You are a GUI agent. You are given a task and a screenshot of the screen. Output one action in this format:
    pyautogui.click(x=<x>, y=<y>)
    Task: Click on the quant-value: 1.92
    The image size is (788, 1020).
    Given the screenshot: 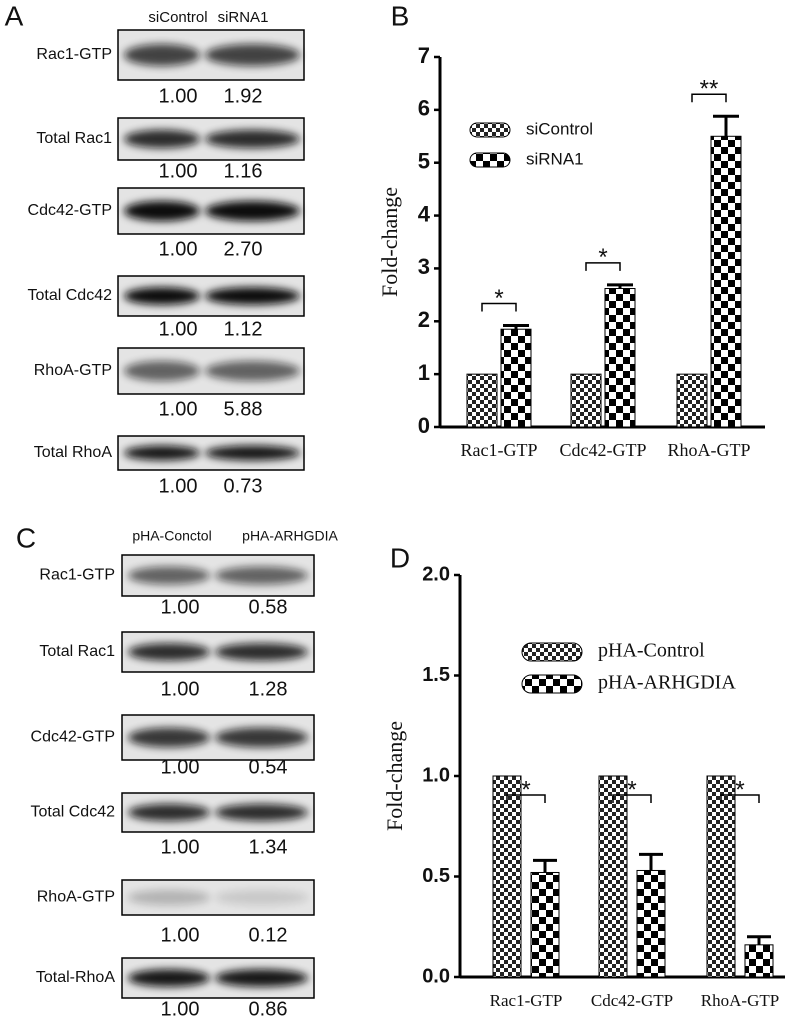 What is the action you would take?
    pyautogui.click(x=243, y=96)
    